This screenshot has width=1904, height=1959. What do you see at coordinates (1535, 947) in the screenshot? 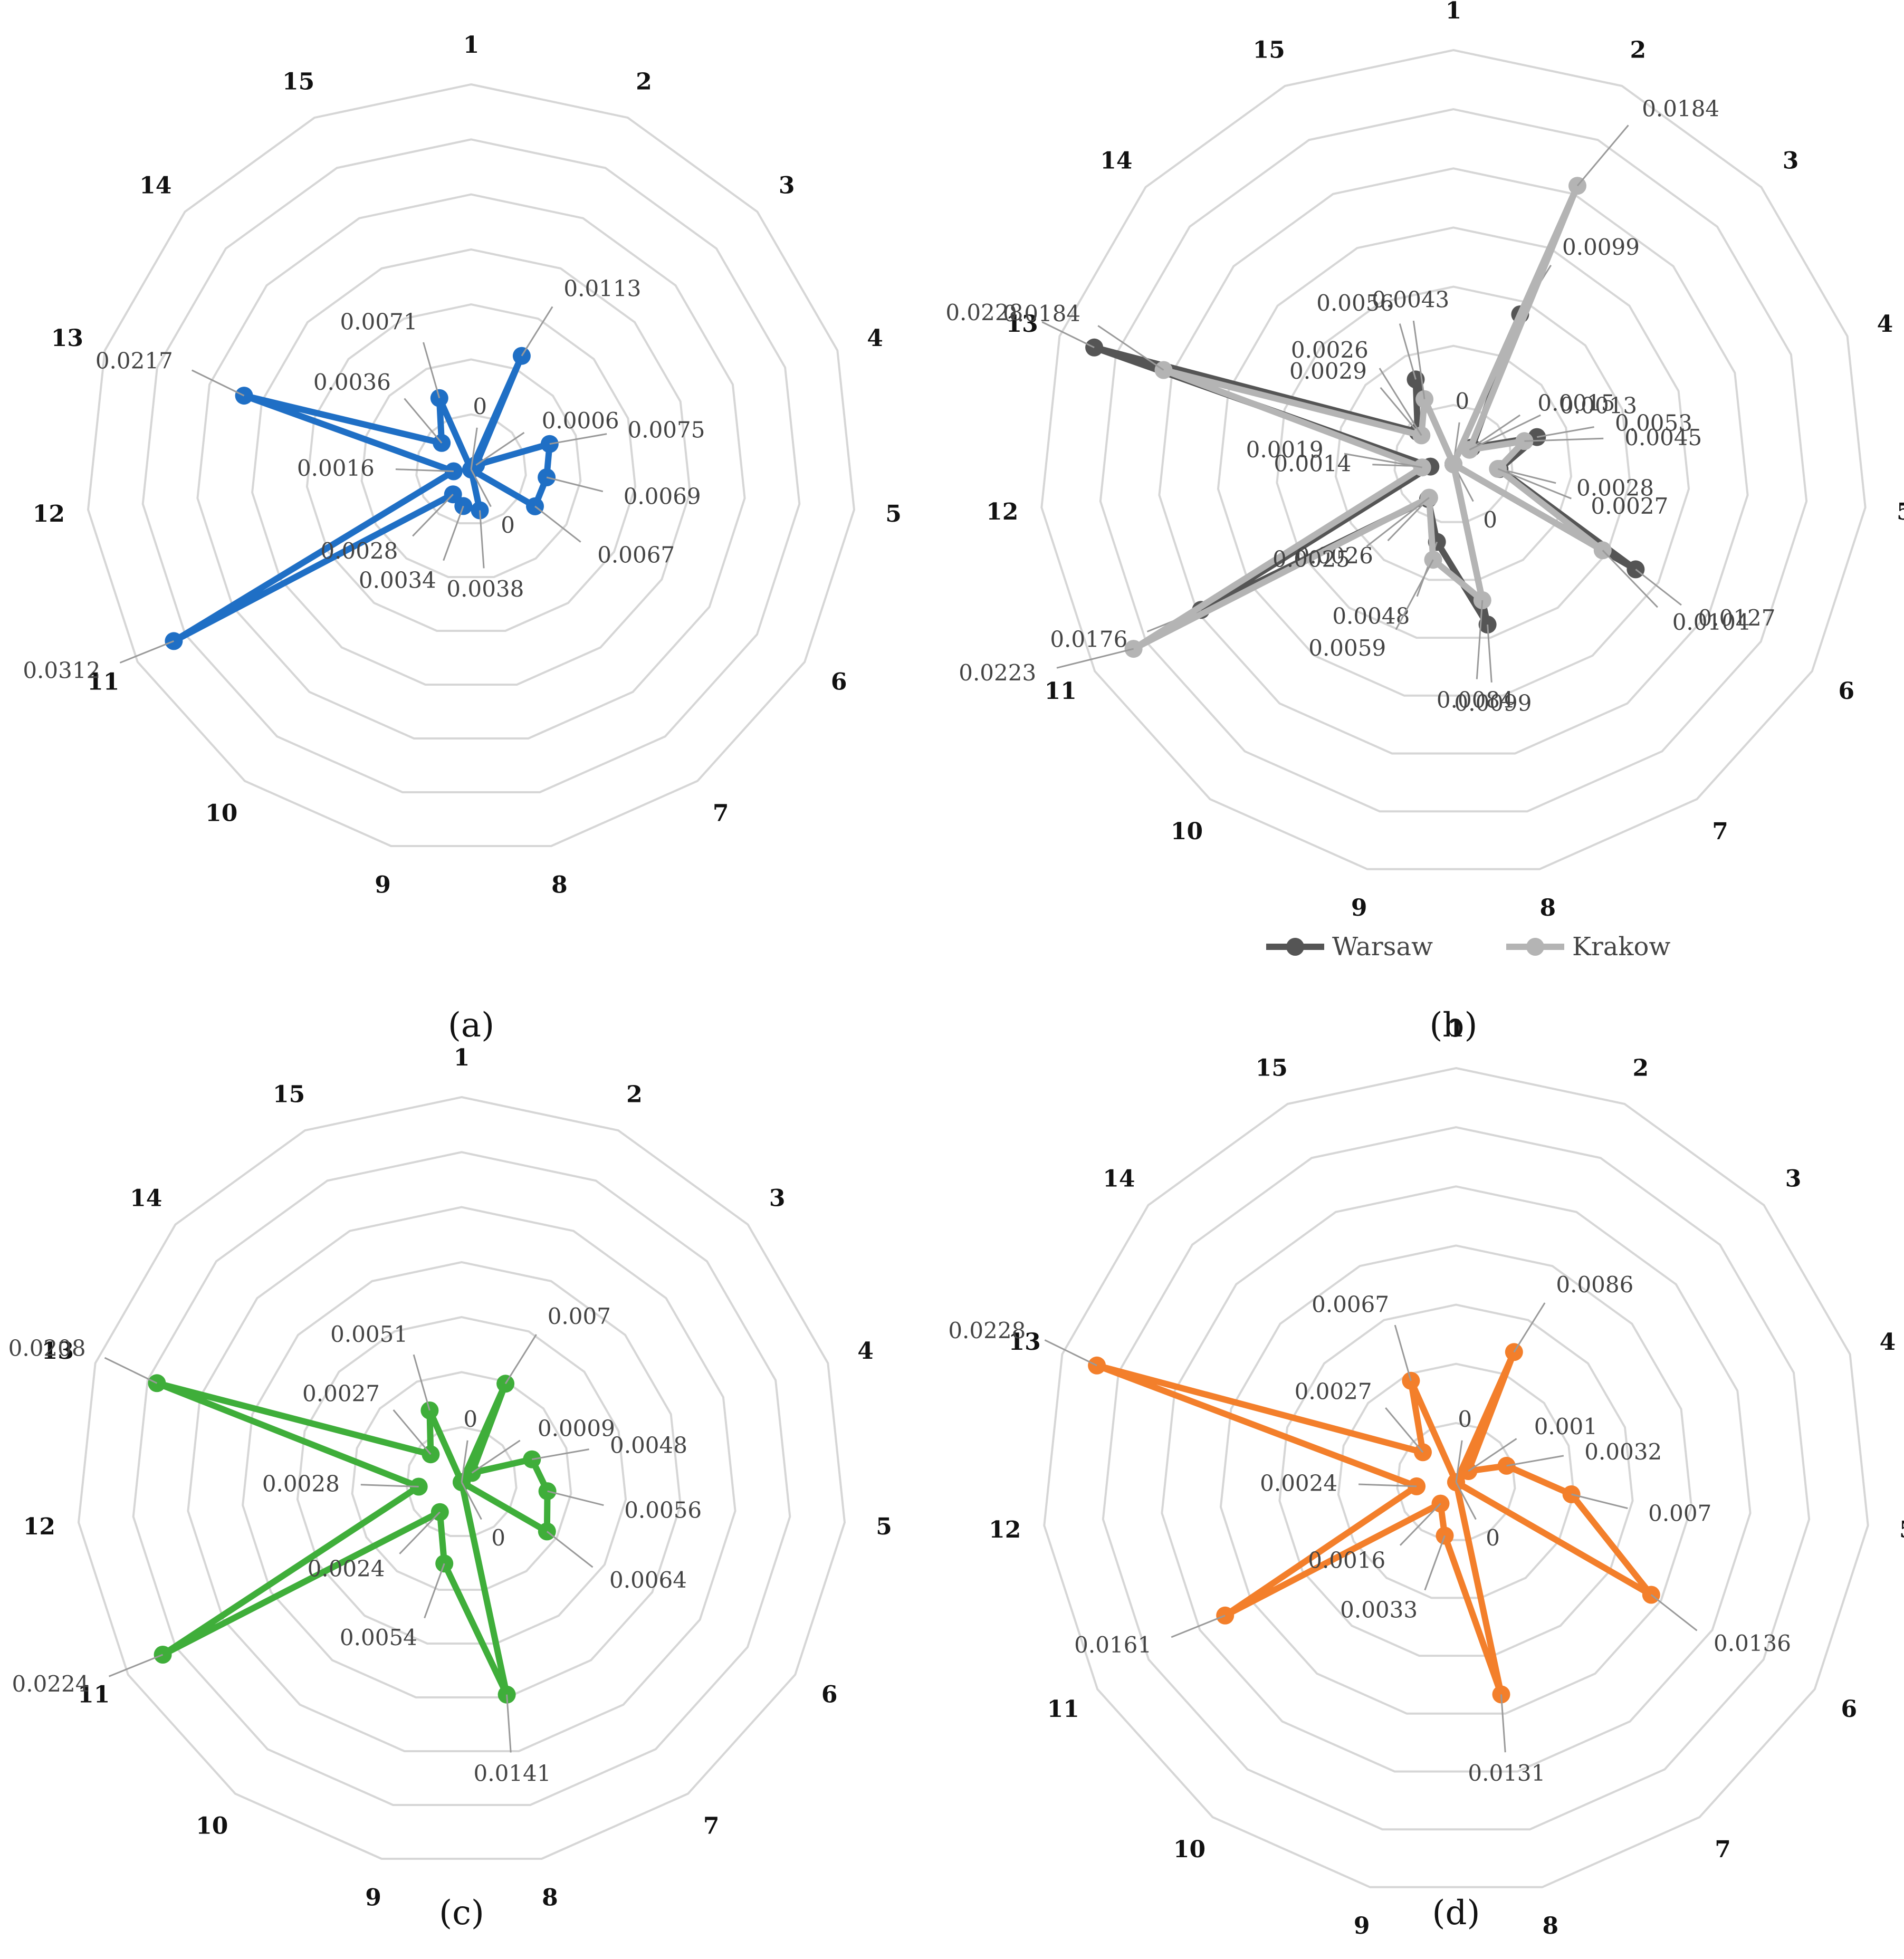
I see `legend-swatch-marker` at bounding box center [1535, 947].